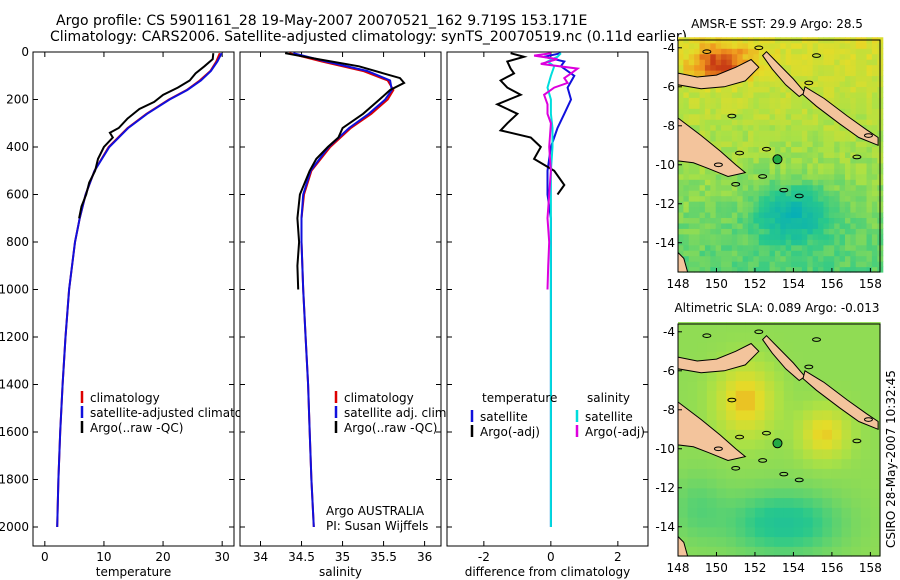 Image resolution: width=900 pixels, height=580 pixels. What do you see at coordinates (712, 431) in the screenshot?
I see `map-land-sla` at bounding box center [712, 431].